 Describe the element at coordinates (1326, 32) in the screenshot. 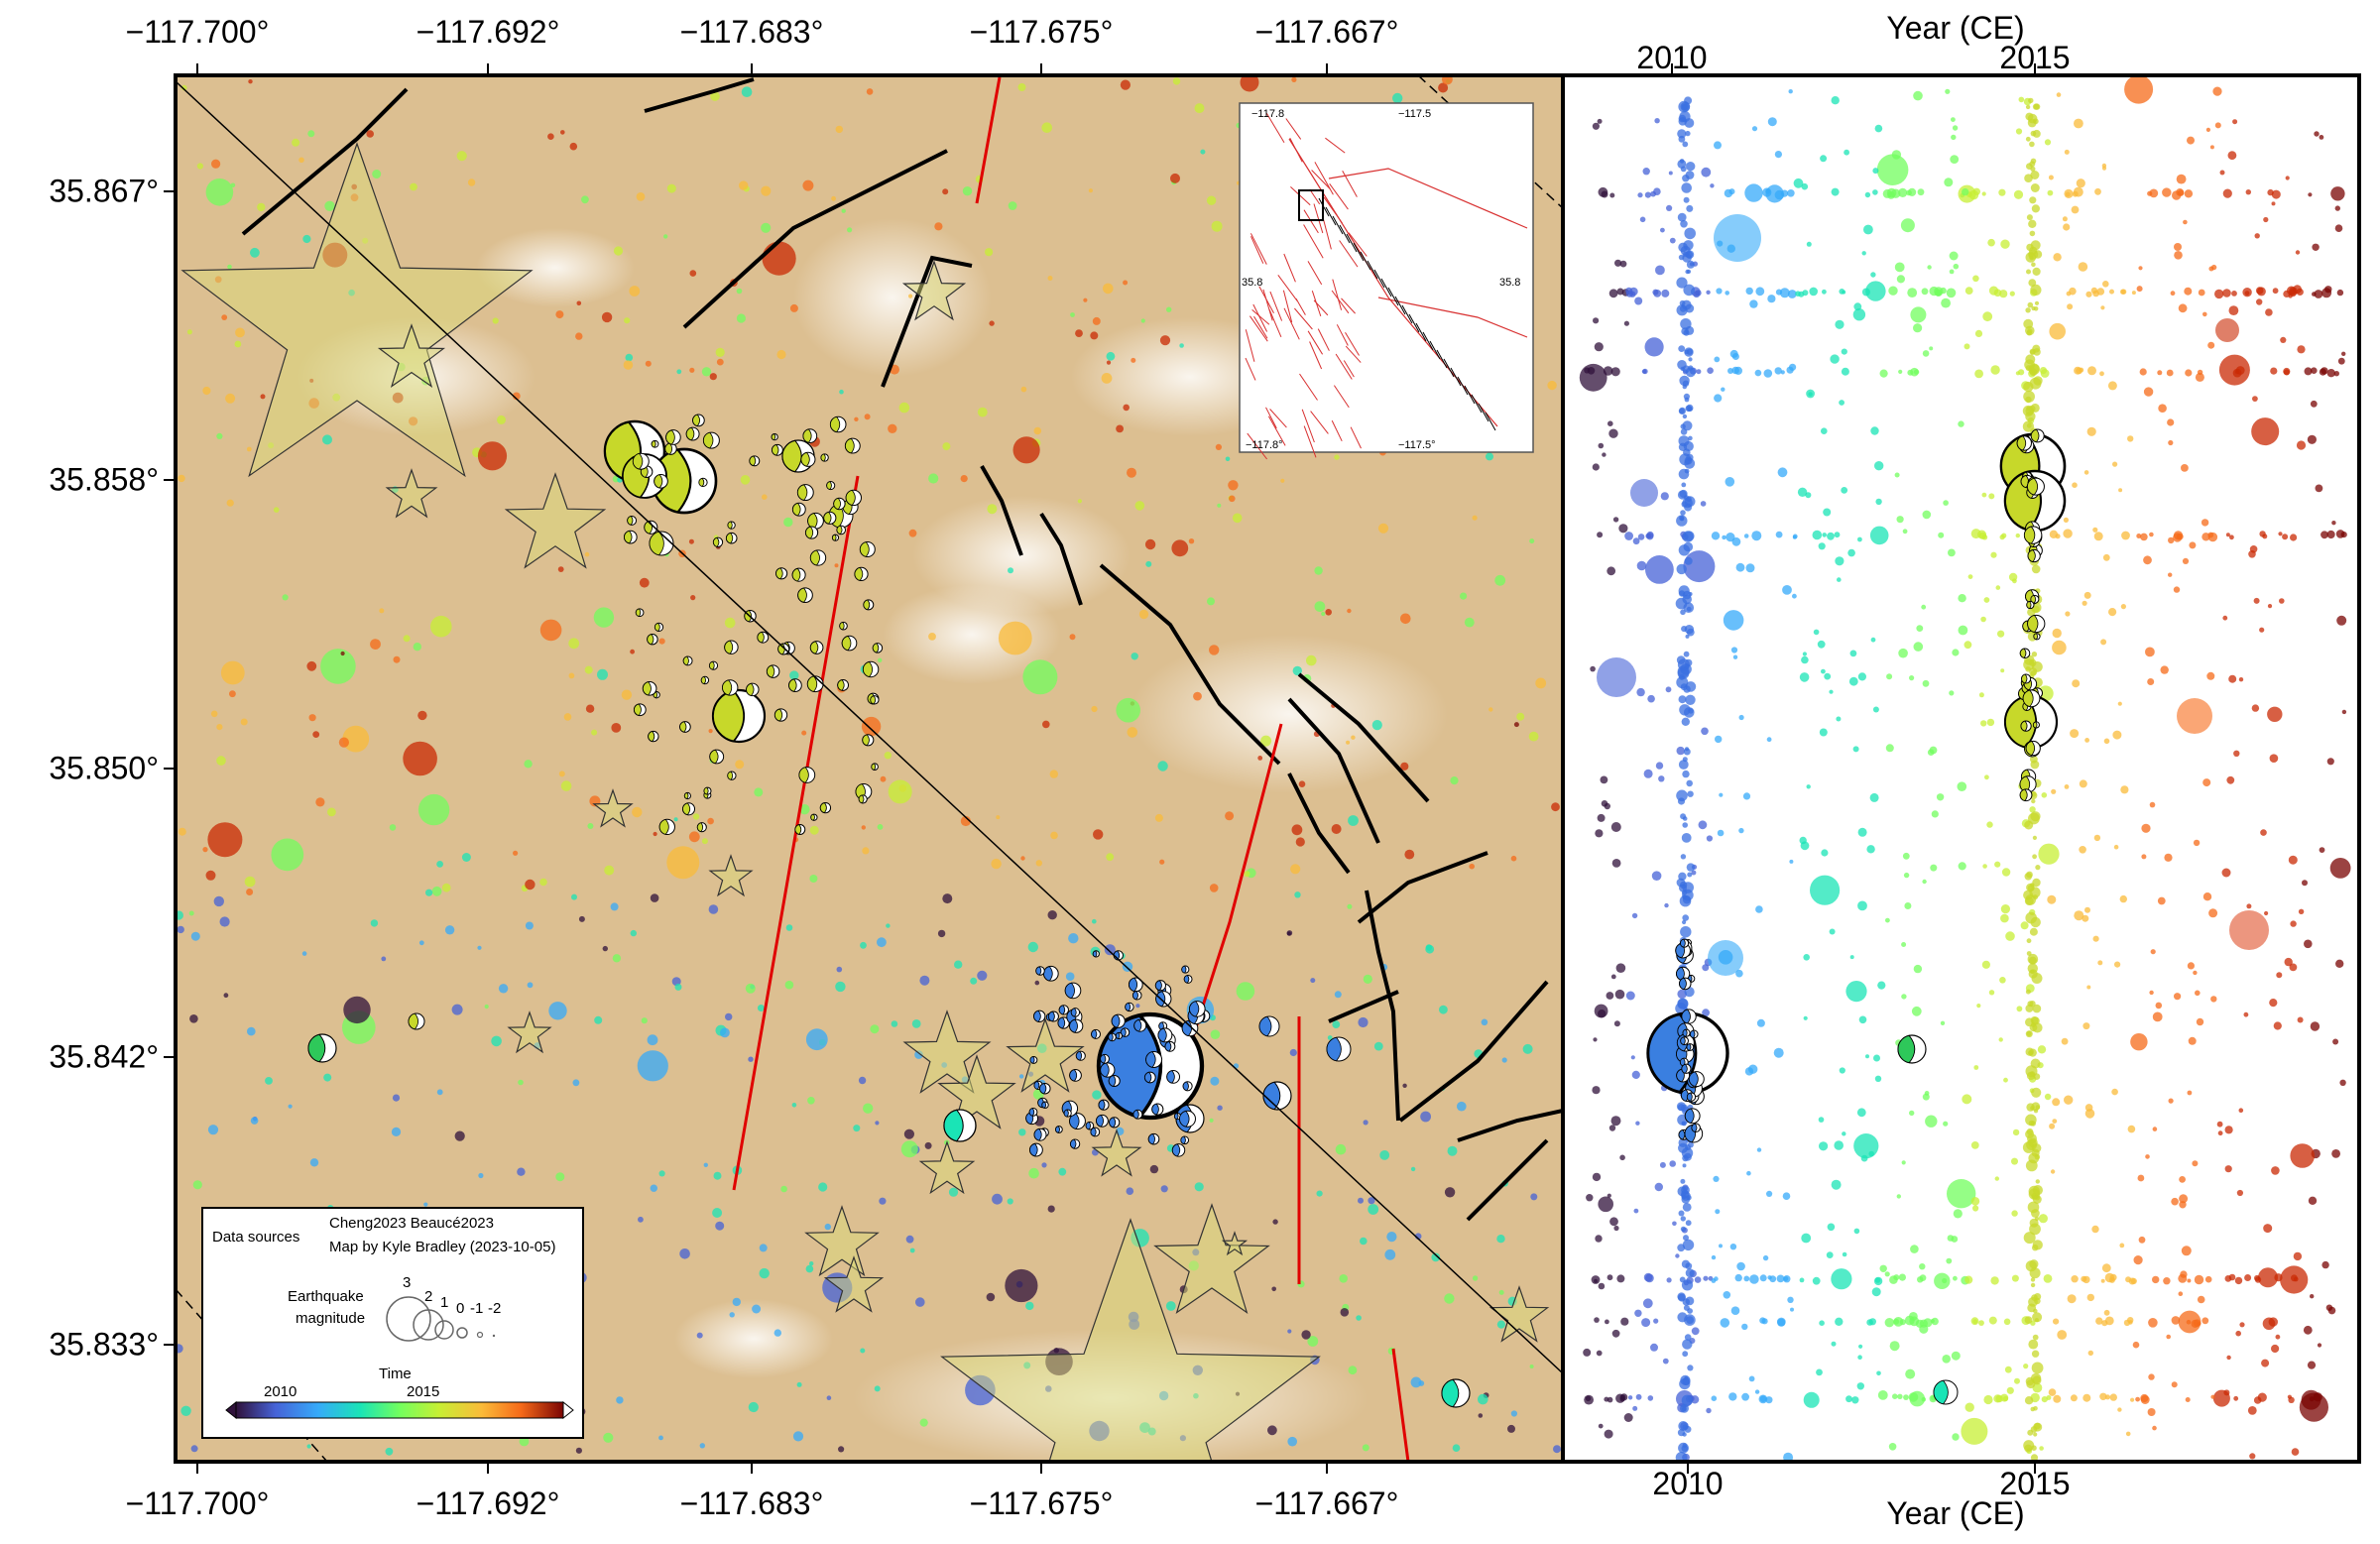

I see `lon-tick-top-5: −117.667°` at that location.